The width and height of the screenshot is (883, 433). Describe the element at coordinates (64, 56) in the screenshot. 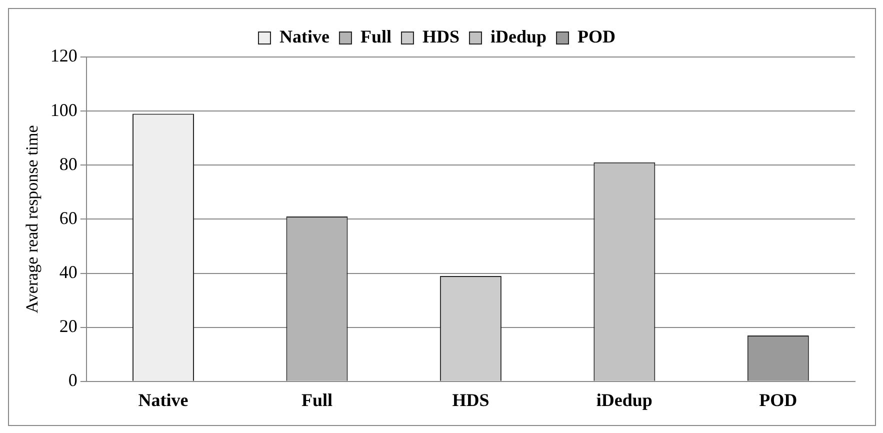

I see `y-tick-label: 120` at that location.